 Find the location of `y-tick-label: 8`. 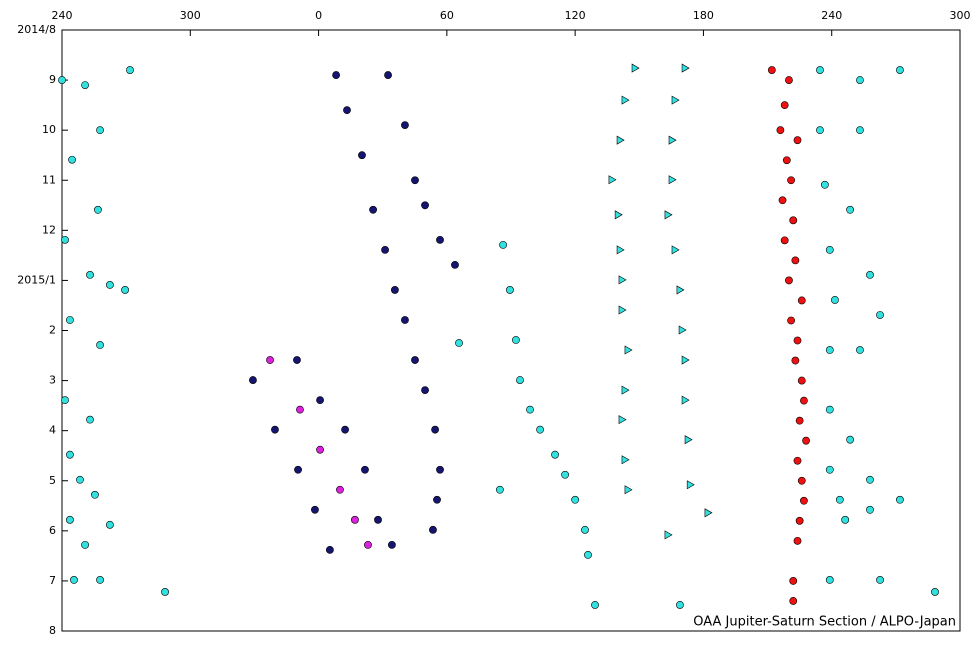

y-tick-label: 8 is located at coordinates (52, 630).